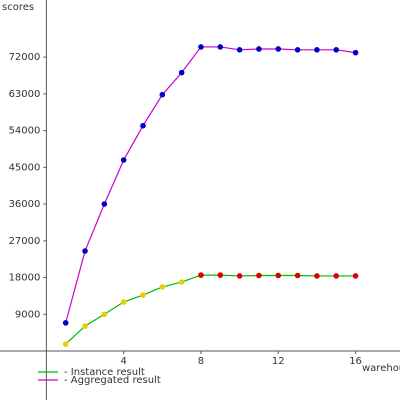  What do you see at coordinates (25, 204) in the screenshot?
I see `y-tick-label: 36000` at bounding box center [25, 204].